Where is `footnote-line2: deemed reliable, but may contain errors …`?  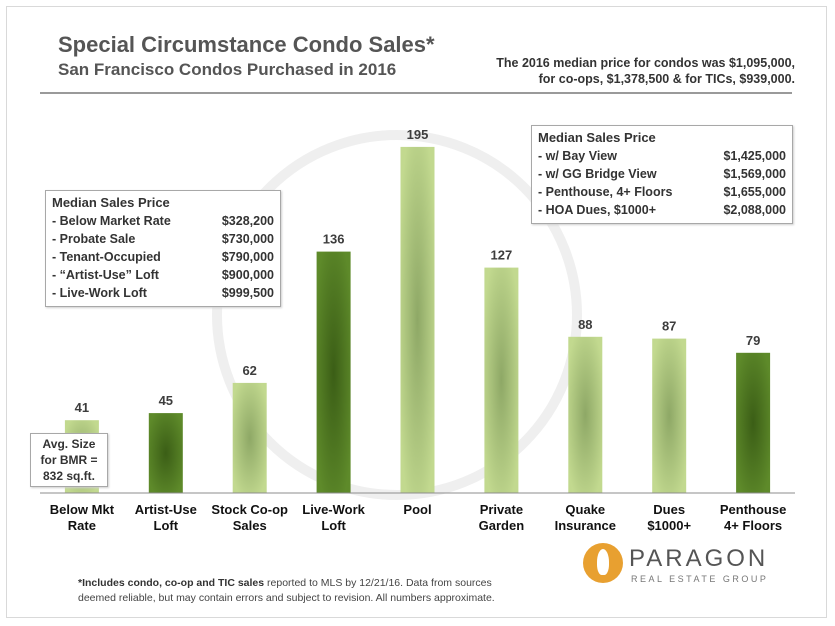
footnote-line2: deemed reliable, but may contain errors … is located at coordinates (286, 598).